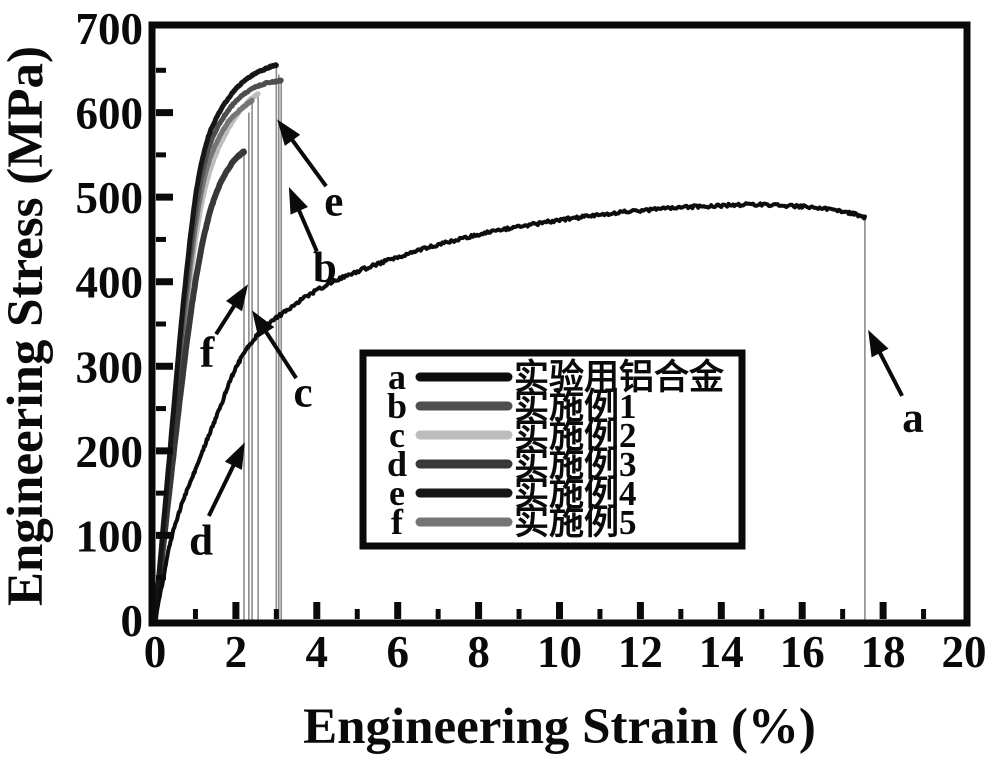  Describe the element at coordinates (513, 435) in the screenshot. I see `legend-row-c: c 实施例2` at that location.